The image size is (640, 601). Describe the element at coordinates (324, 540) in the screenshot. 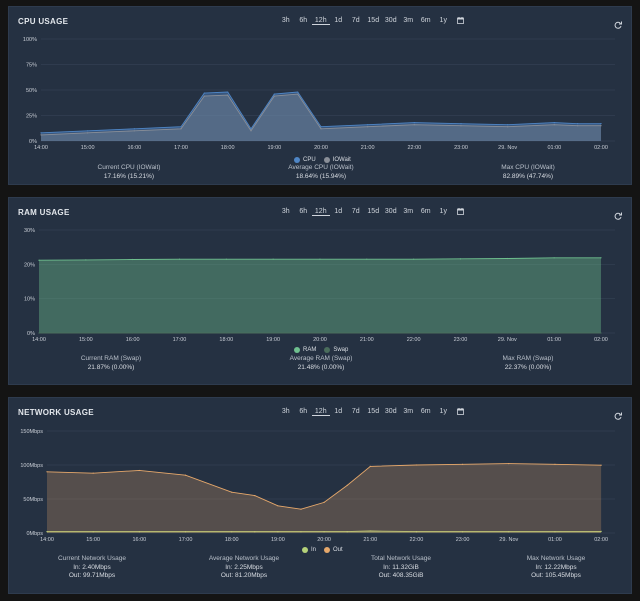

I see `x-tick-label: 20:00` at that location.